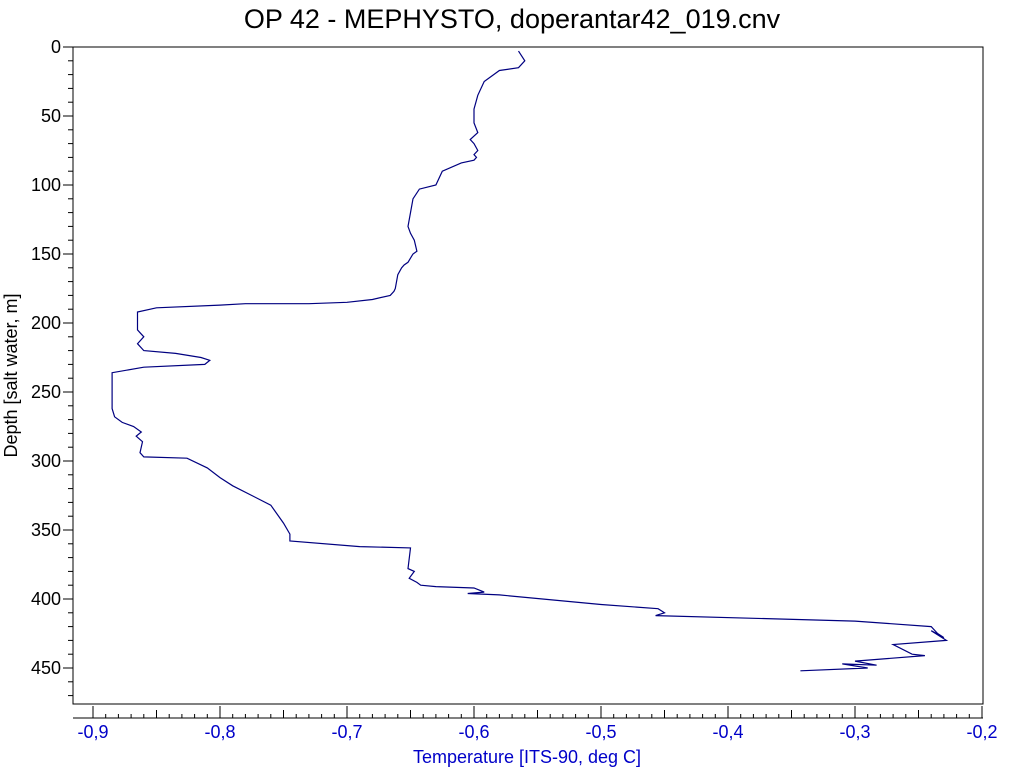 The width and height of the screenshot is (1024, 768). Describe the element at coordinates (473, 732) in the screenshot. I see `x-tick-label: -0,6` at that location.